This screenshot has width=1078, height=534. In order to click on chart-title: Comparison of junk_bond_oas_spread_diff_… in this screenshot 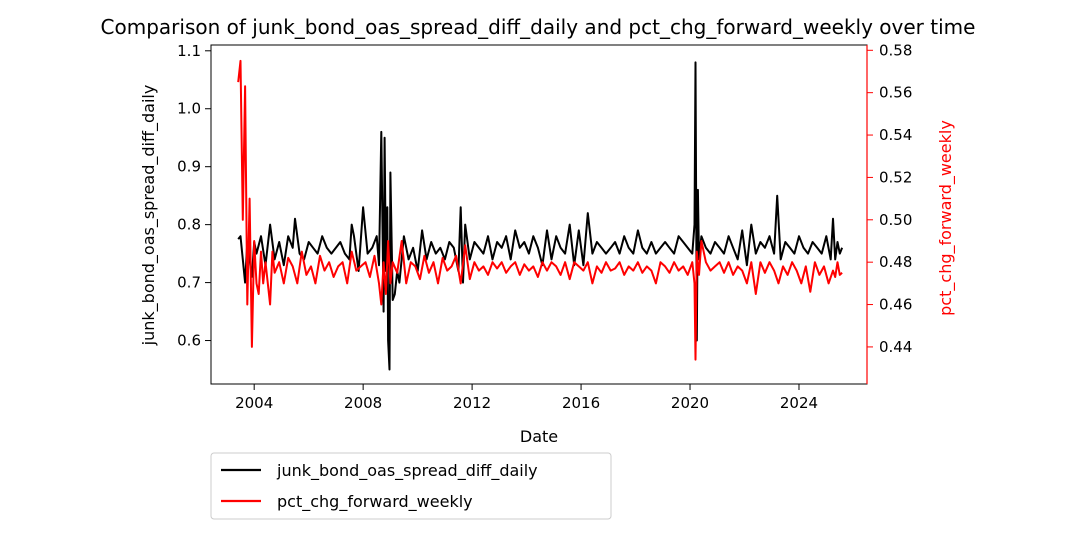, I will do `click(538, 27)`.